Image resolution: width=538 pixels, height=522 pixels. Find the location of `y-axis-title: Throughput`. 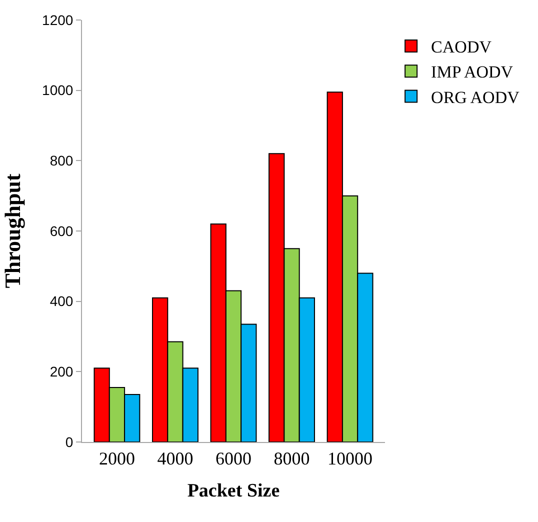

y-axis-title: Throughput is located at coordinates (12, 230).